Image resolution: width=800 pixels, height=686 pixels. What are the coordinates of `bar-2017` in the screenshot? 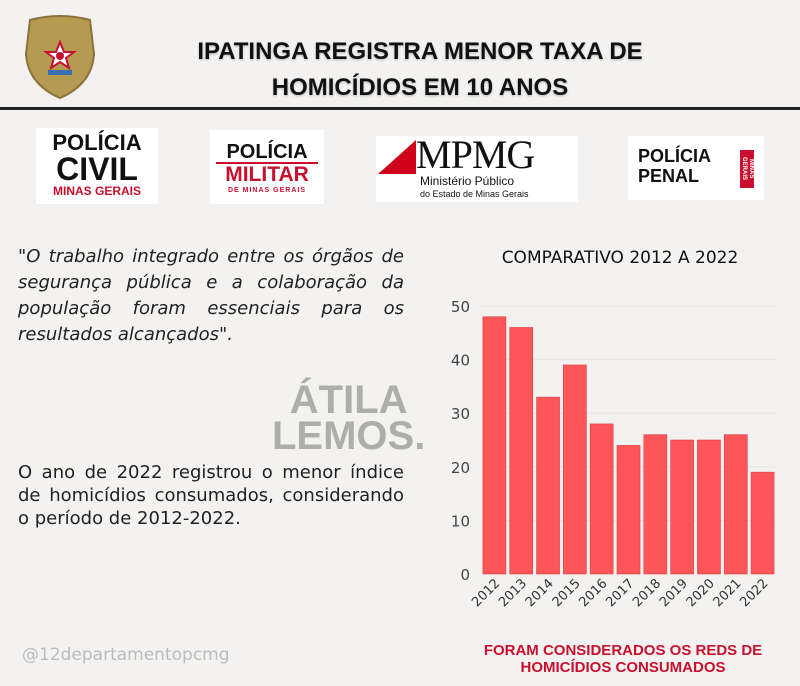 It's located at (628, 510).